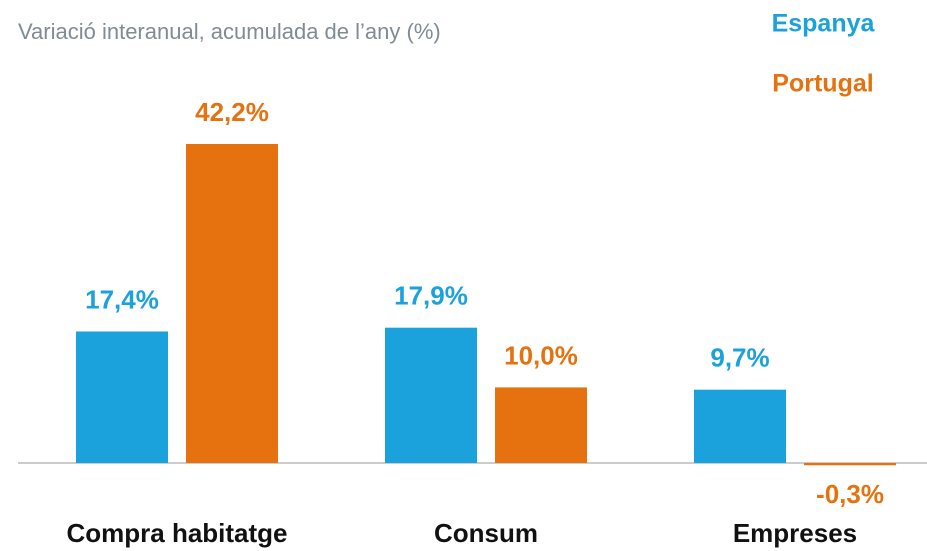 The width and height of the screenshot is (927, 551). I want to click on data-label: 9,7%, so click(739, 358).